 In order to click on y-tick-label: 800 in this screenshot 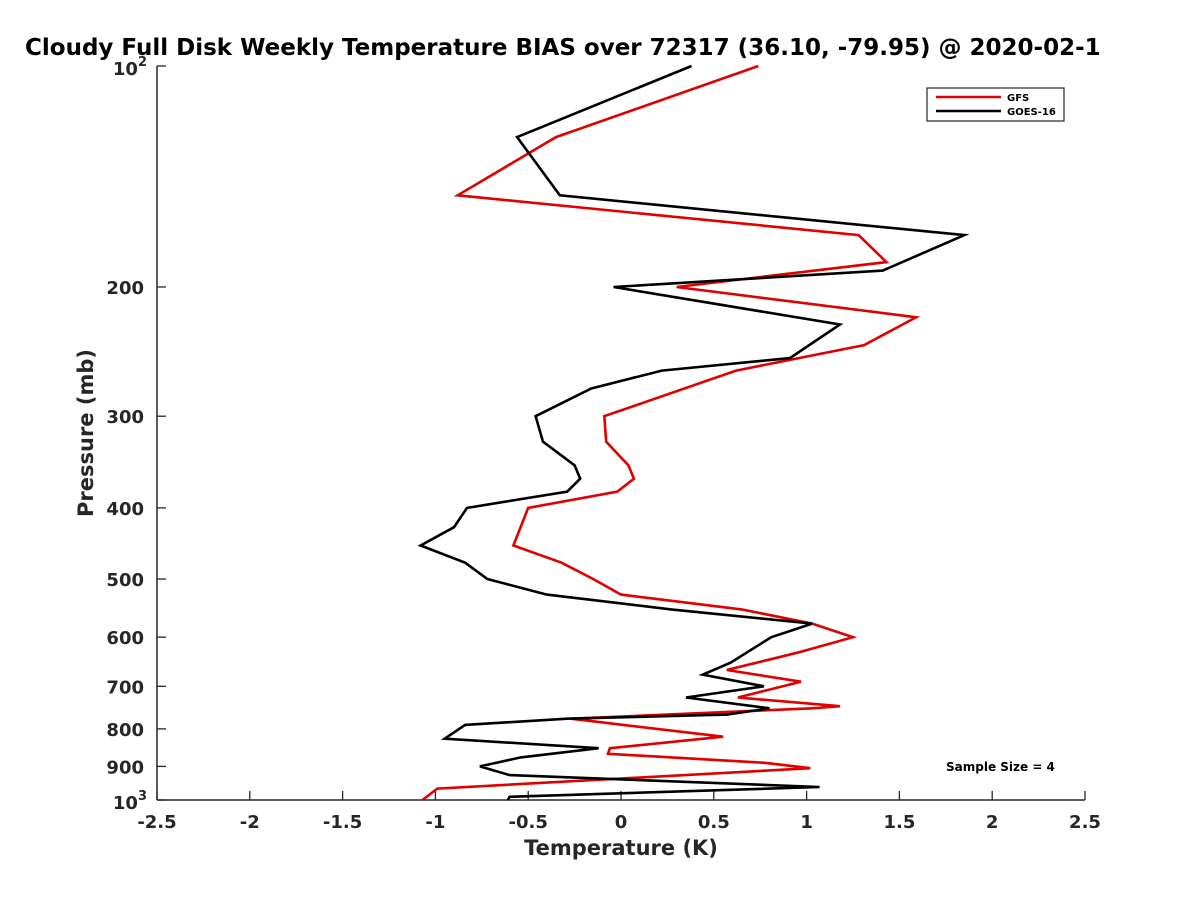, I will do `click(125, 730)`.